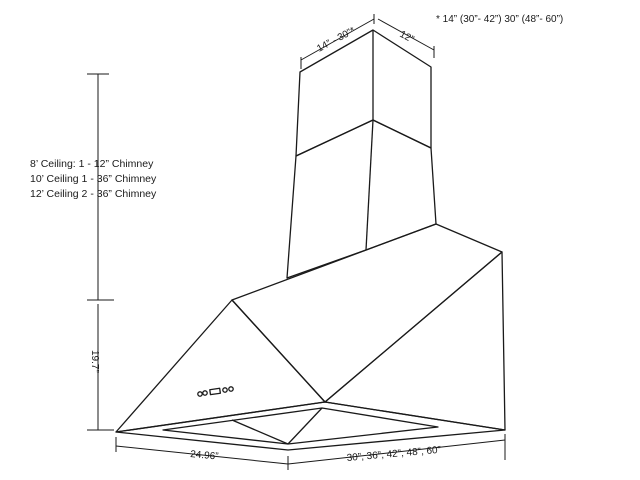  What do you see at coordinates (310, 452) in the screenshot?
I see `bottom-dimensions` at bounding box center [310, 452].